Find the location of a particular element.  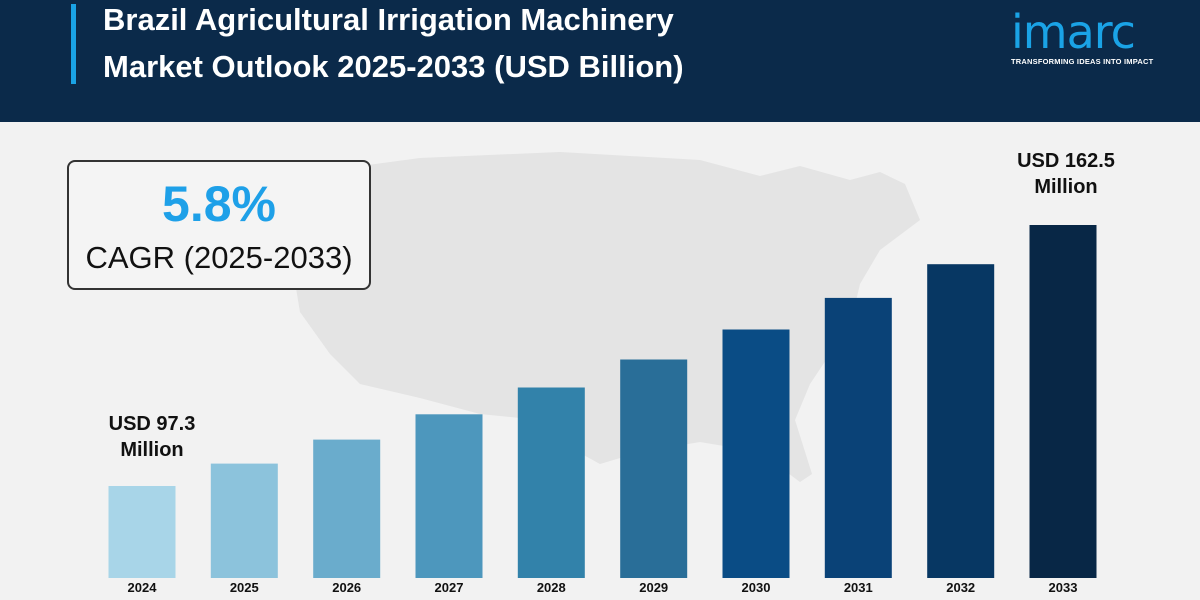

cagr-value: 5.8% is located at coordinates (219, 204).